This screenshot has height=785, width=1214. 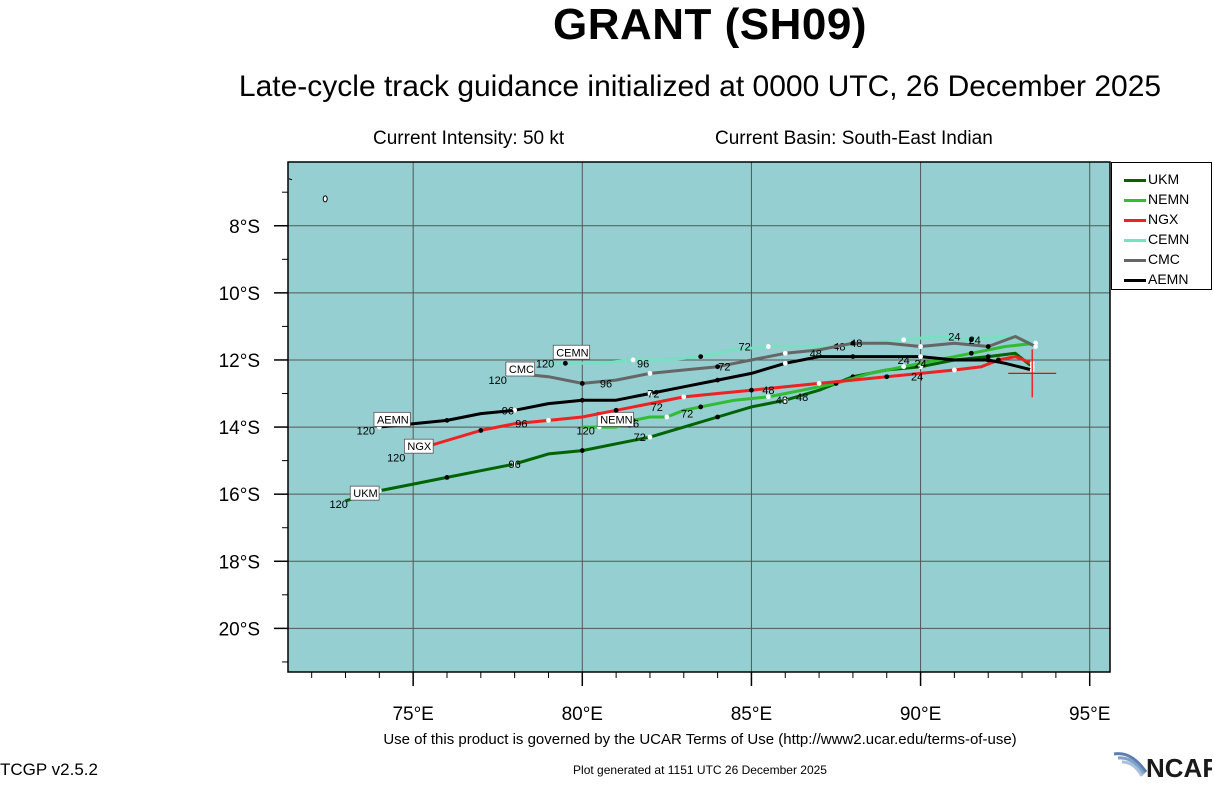 I want to click on series-end-label: CMC, so click(x=521, y=370).